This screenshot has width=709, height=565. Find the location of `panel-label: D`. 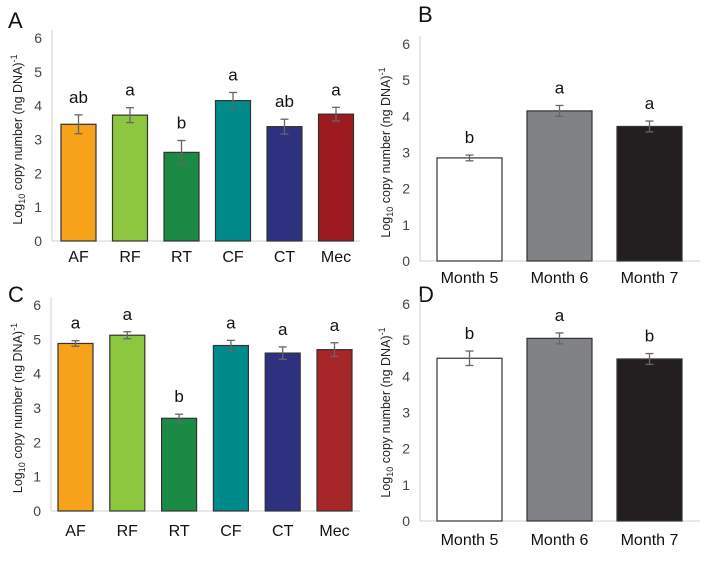

panel-label: D is located at coordinates (426, 294).